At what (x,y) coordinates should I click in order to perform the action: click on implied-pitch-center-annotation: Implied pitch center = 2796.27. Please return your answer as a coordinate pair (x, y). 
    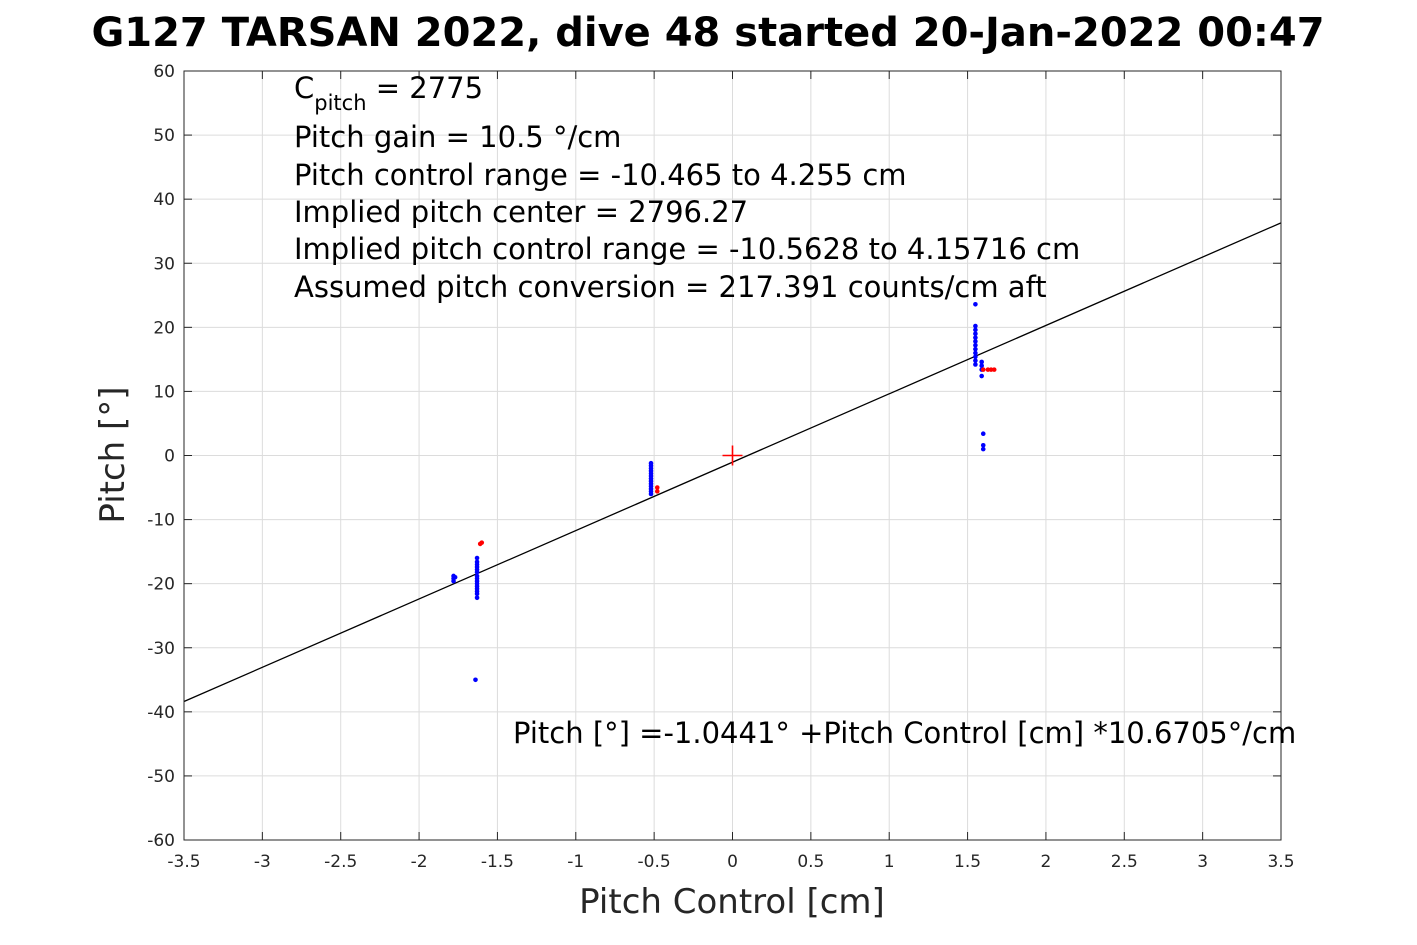
    Looking at the image, I should click on (521, 212).